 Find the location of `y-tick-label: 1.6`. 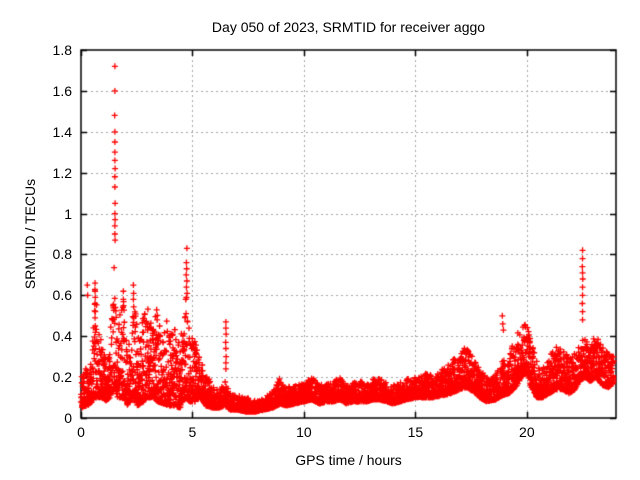

y-tick-label: 1.6 is located at coordinates (62, 90).